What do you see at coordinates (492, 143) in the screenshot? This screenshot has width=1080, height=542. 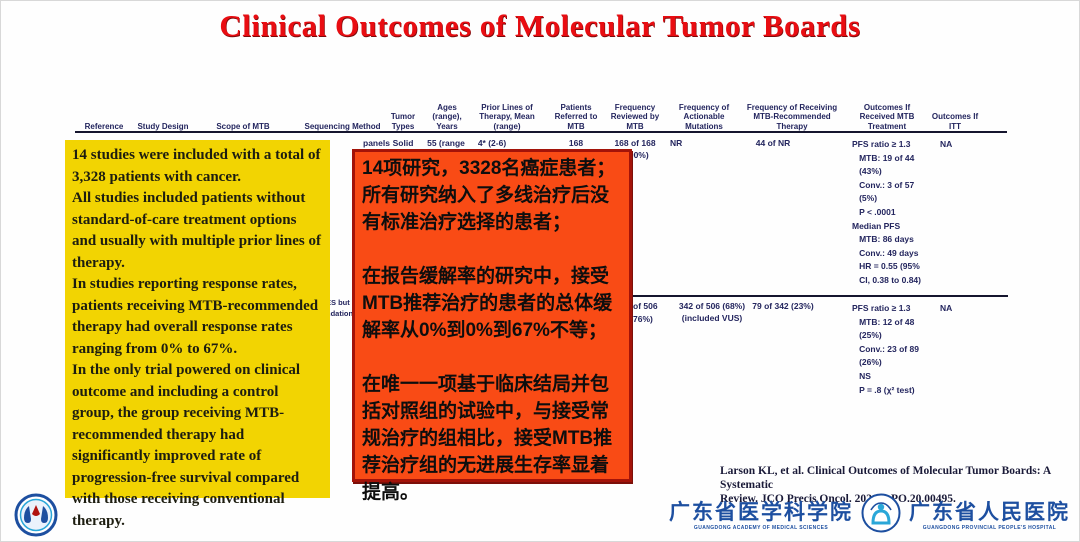 I see `cell-r1-prior-lines: 4* (2-6)` at bounding box center [492, 143].